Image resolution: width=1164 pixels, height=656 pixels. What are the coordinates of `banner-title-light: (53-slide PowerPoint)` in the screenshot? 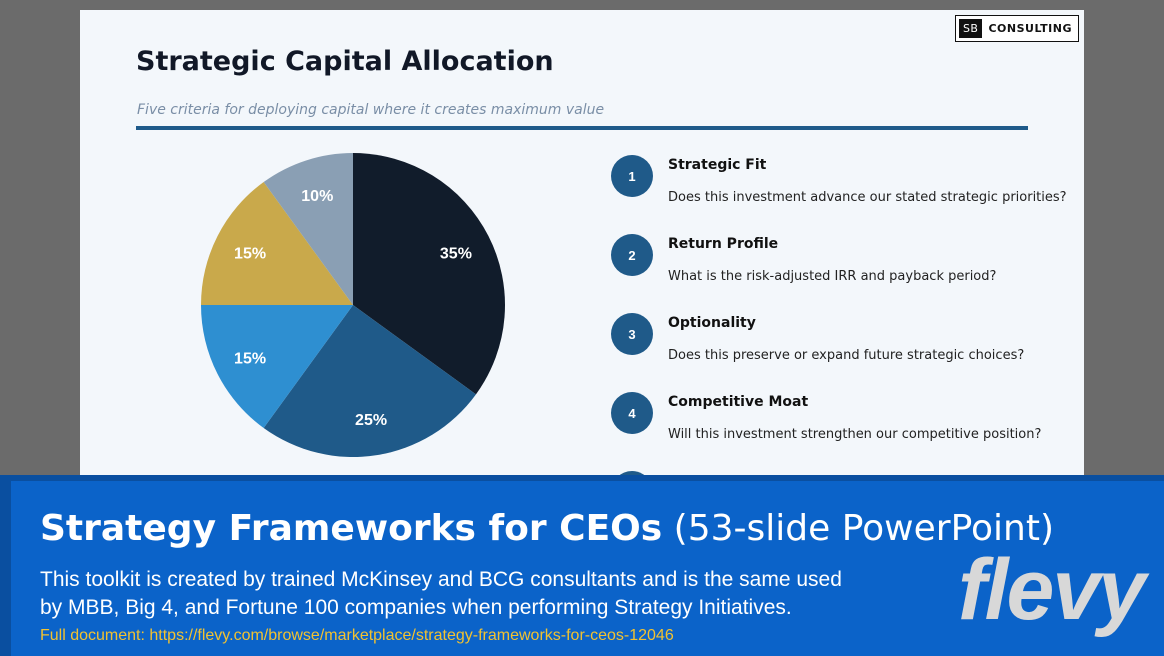 It's located at (863, 528).